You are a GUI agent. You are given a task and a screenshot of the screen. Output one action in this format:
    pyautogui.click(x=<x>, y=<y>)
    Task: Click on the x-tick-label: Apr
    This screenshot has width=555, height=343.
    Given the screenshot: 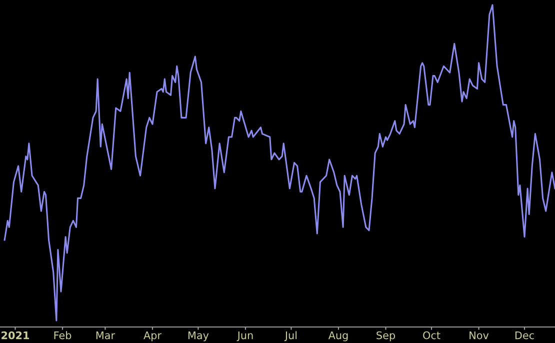 What is the action you would take?
    pyautogui.click(x=153, y=336)
    